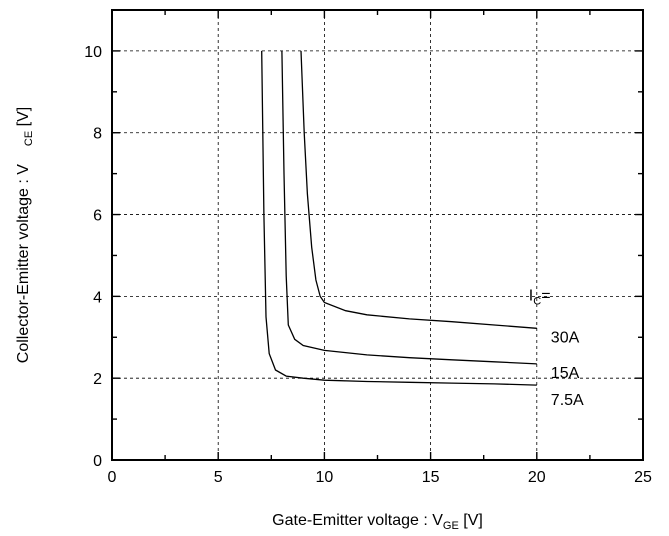 The width and height of the screenshot is (669, 536). What do you see at coordinates (97, 297) in the screenshot?
I see `y-tick-label: 4` at bounding box center [97, 297].